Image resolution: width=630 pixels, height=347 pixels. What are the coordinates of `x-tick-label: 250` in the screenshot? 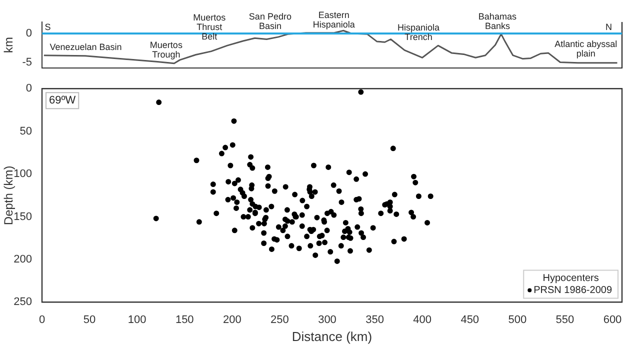 It's located at (279, 320).